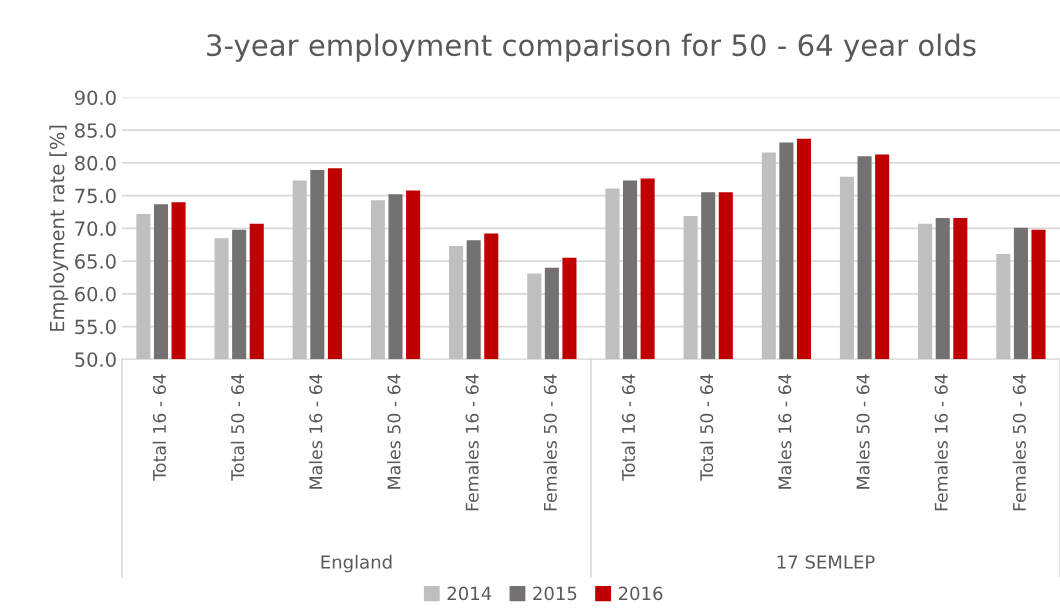 This screenshot has width=1060, height=609. What do you see at coordinates (469, 593) in the screenshot?
I see `legend-label: 2014` at bounding box center [469, 593].